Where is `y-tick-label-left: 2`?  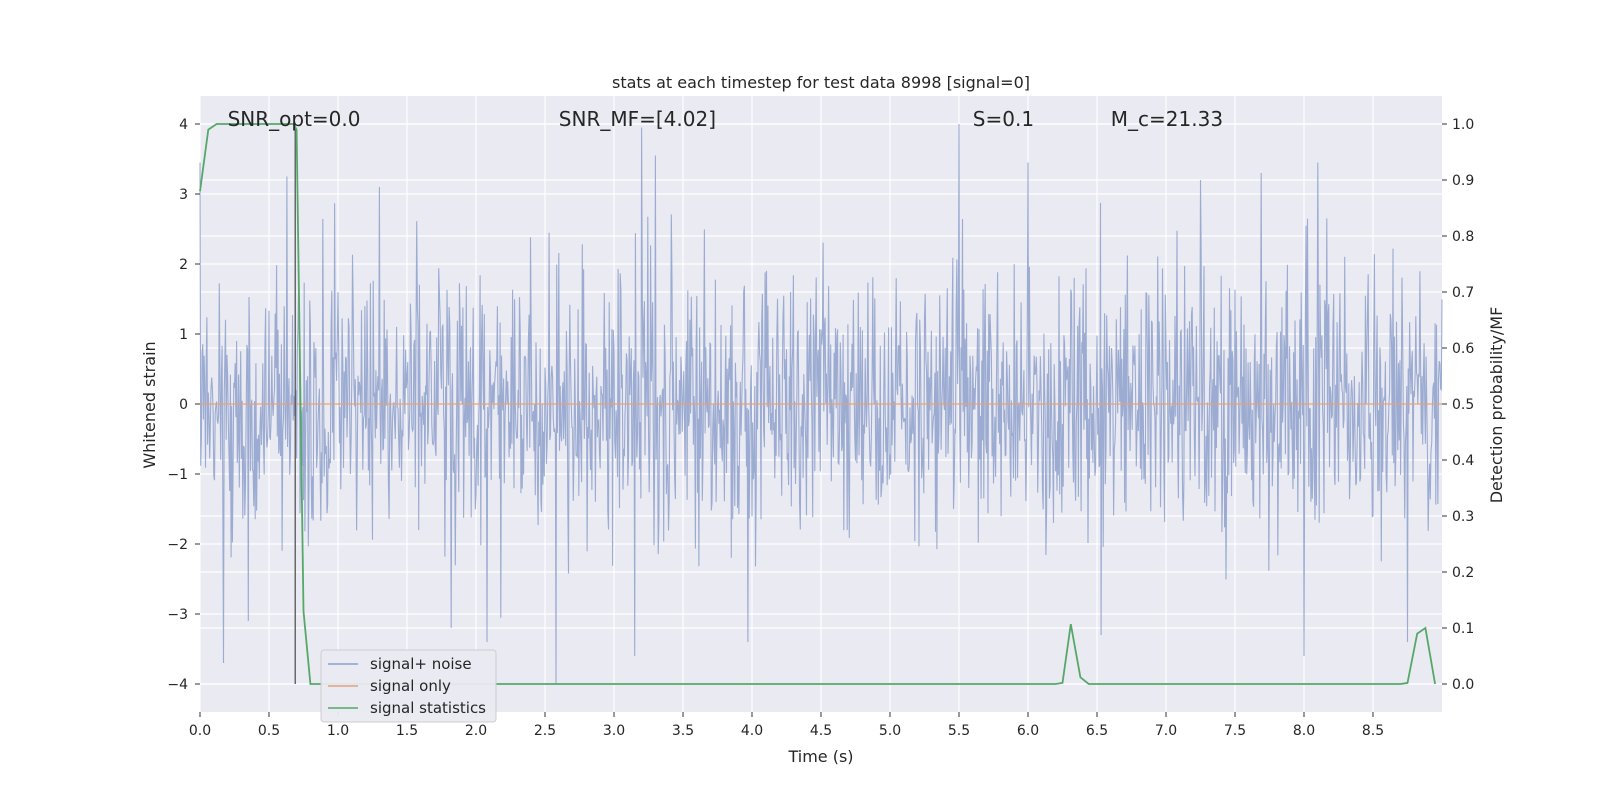
y-tick-label-left: 2 is located at coordinates (183, 265).